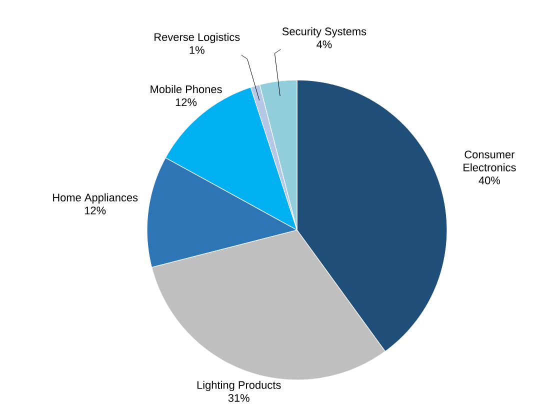 The image size is (542, 416). Describe the element at coordinates (95, 198) in the screenshot. I see `slice-label: Home Appliances` at that location.